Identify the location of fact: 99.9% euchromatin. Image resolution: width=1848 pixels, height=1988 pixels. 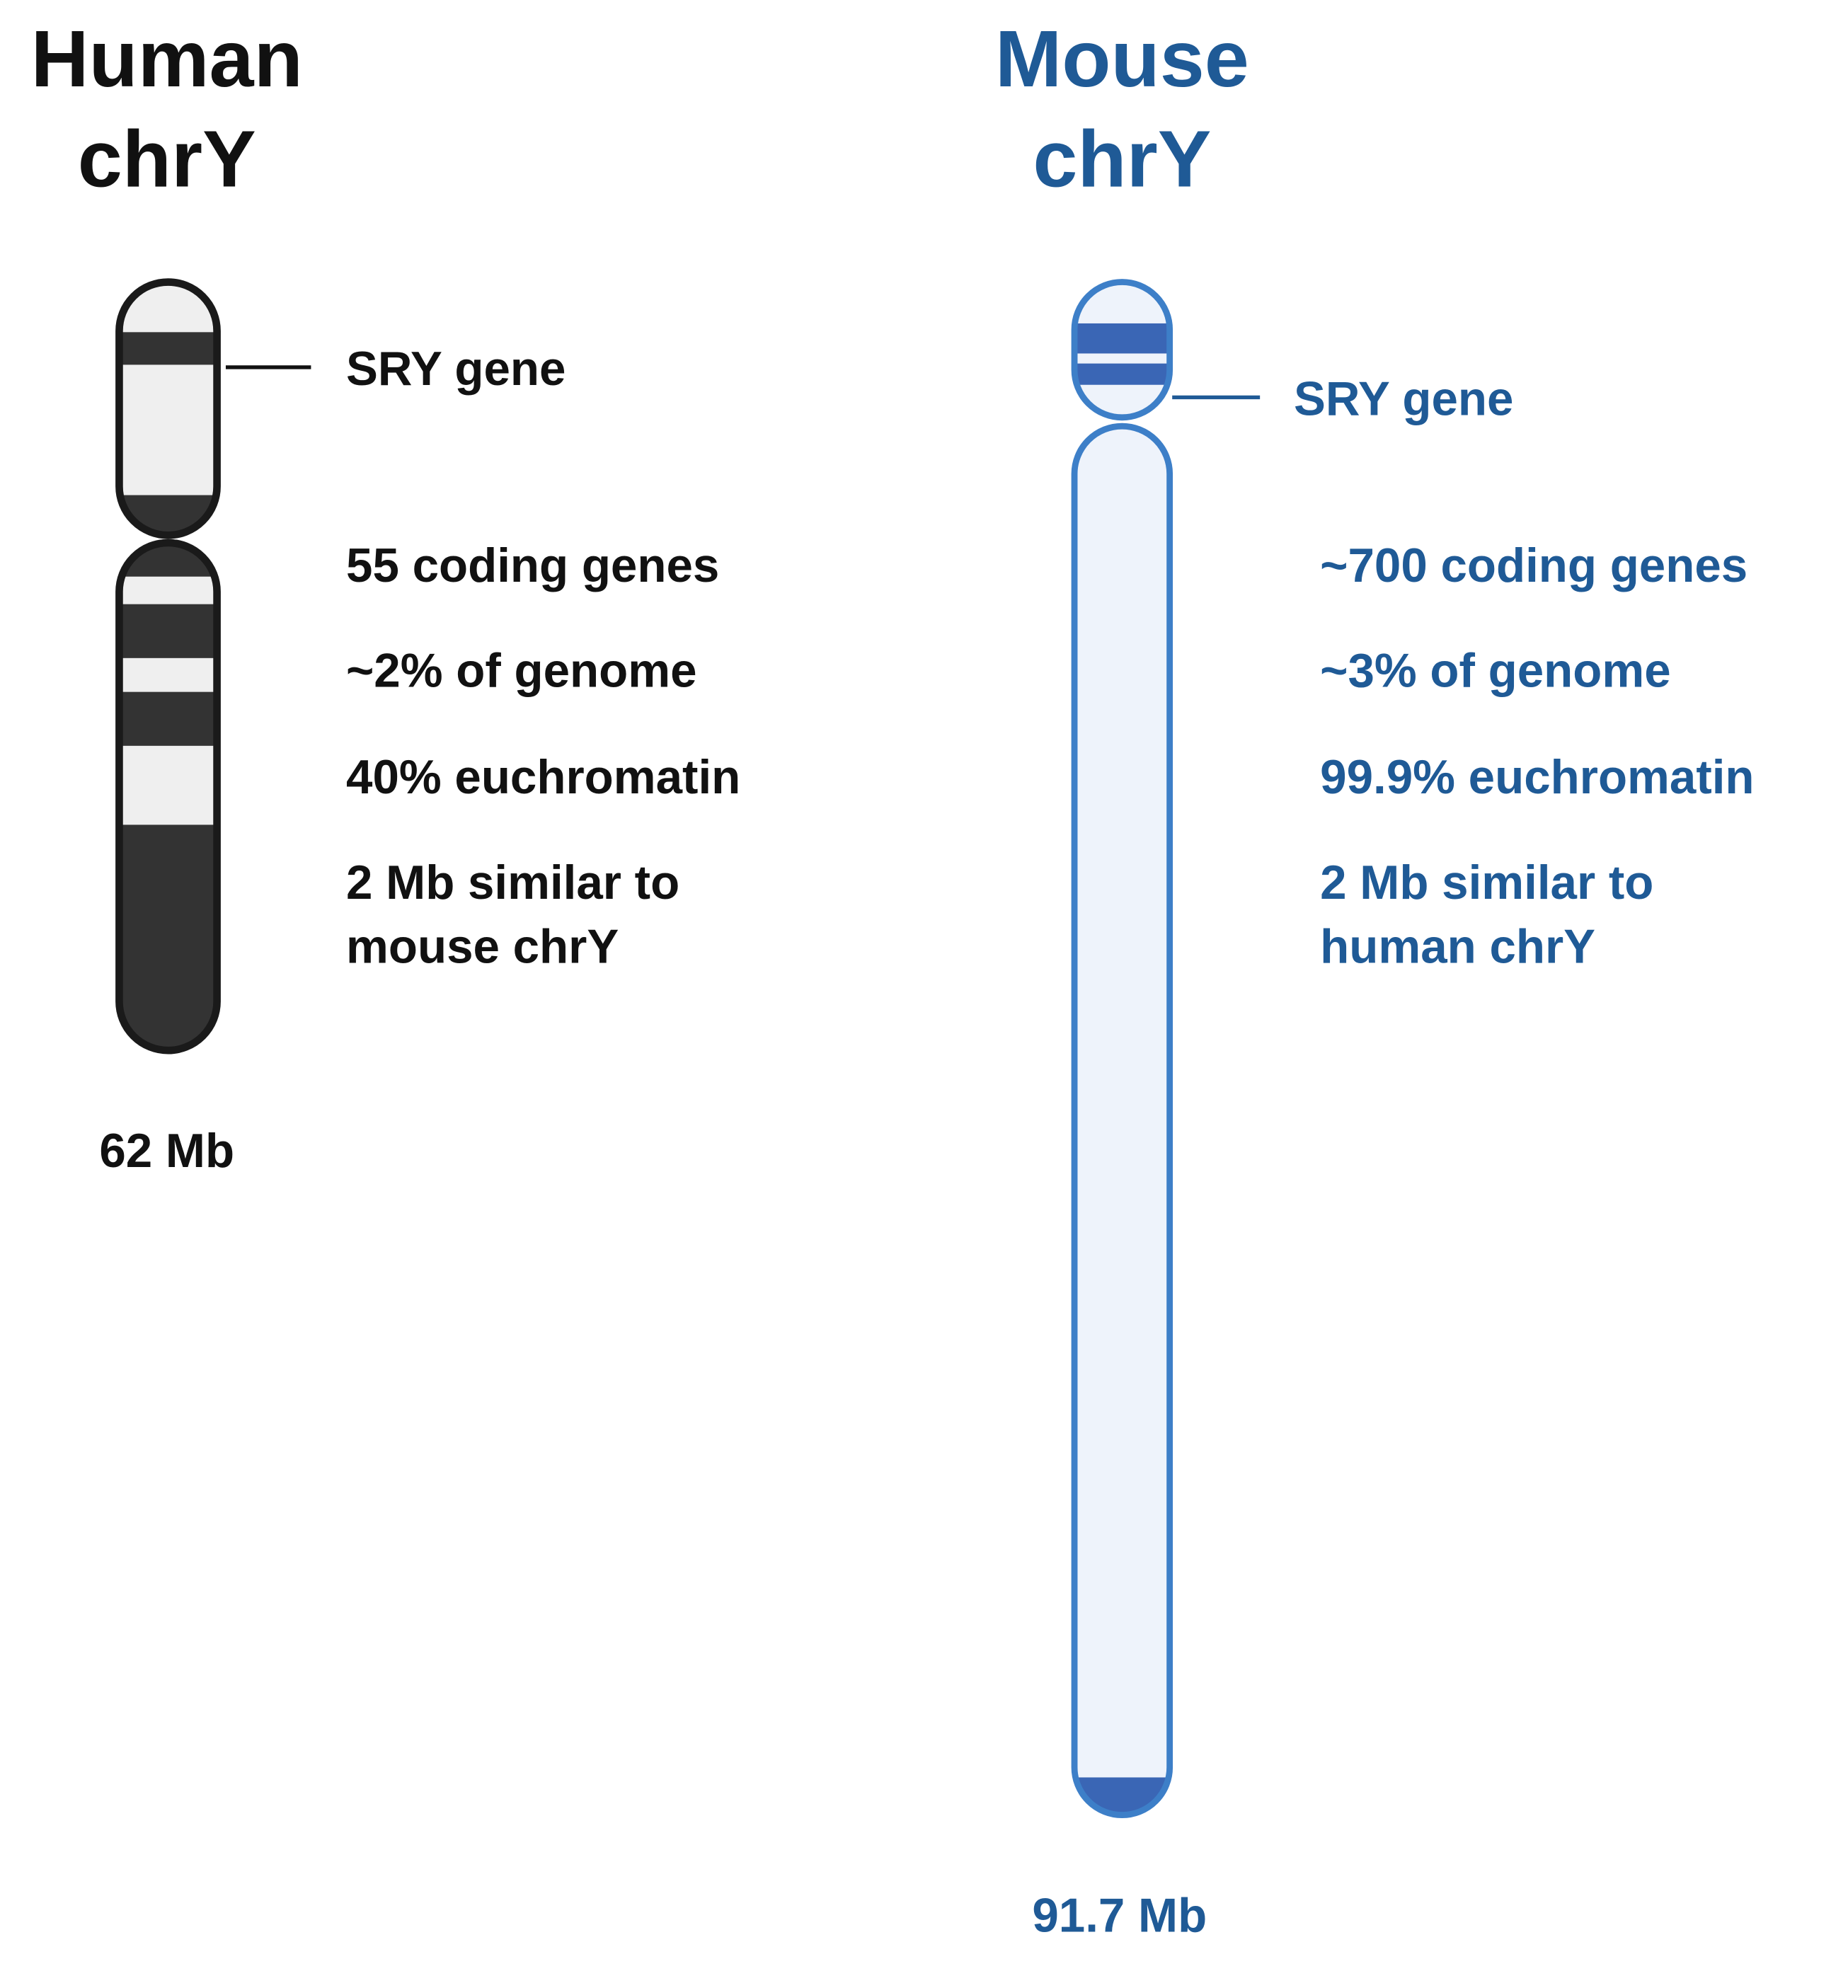
(1537, 778).